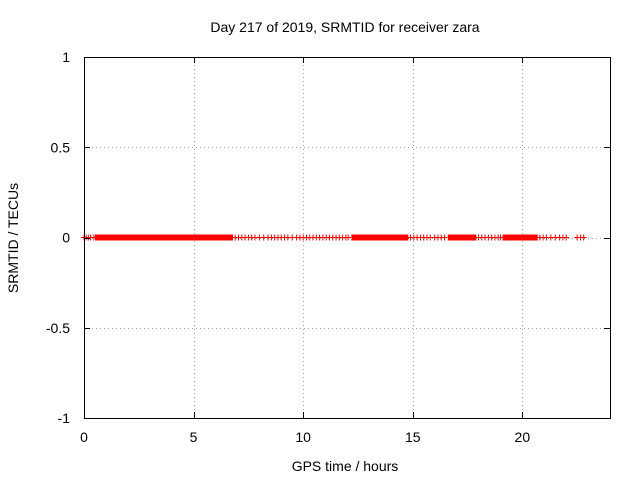  What do you see at coordinates (13, 238) in the screenshot?
I see `y-axis-label: SRMTID / TECUs` at bounding box center [13, 238].